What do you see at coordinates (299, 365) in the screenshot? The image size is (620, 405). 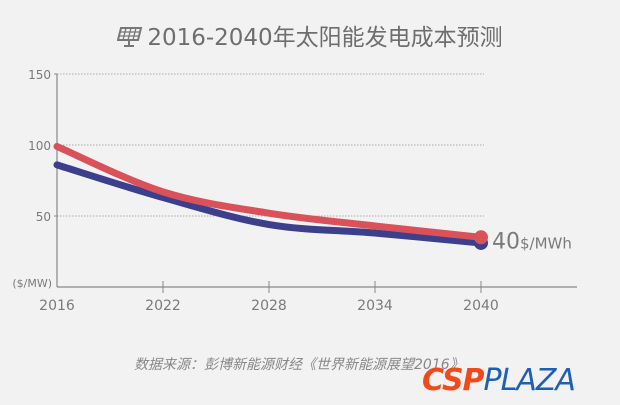 I see `source-note: 数据来源：彭博新能源财经《世界新能源展望2016》` at bounding box center [299, 365].